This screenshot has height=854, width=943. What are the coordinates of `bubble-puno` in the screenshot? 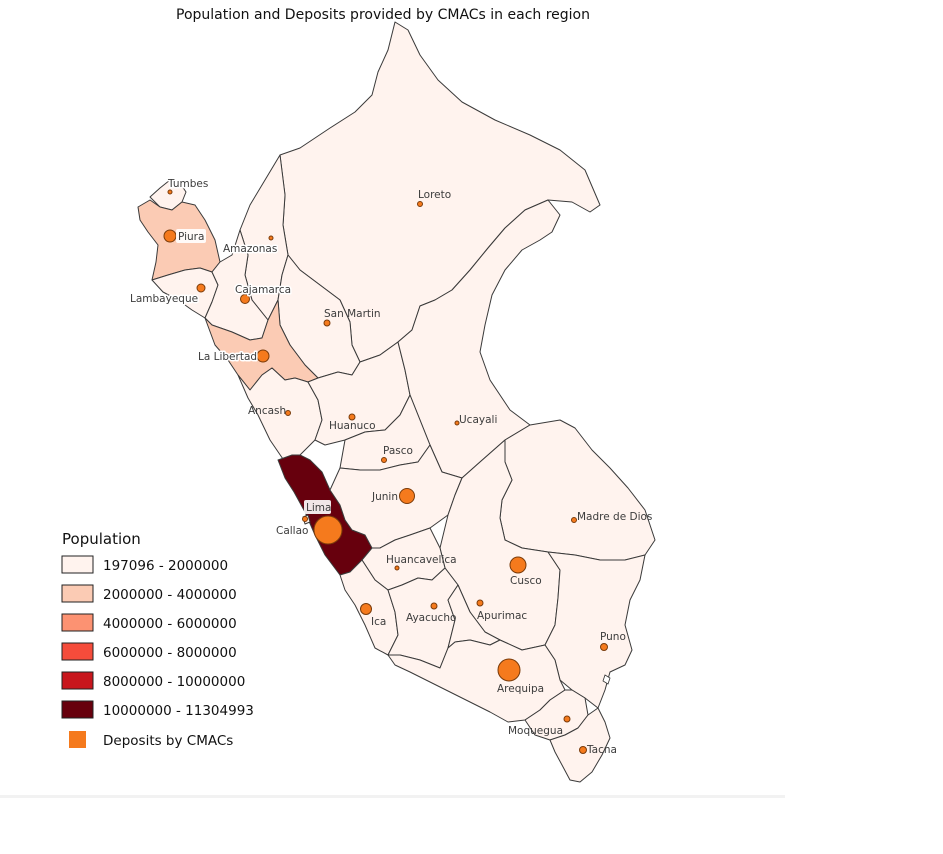 It's located at (604, 647).